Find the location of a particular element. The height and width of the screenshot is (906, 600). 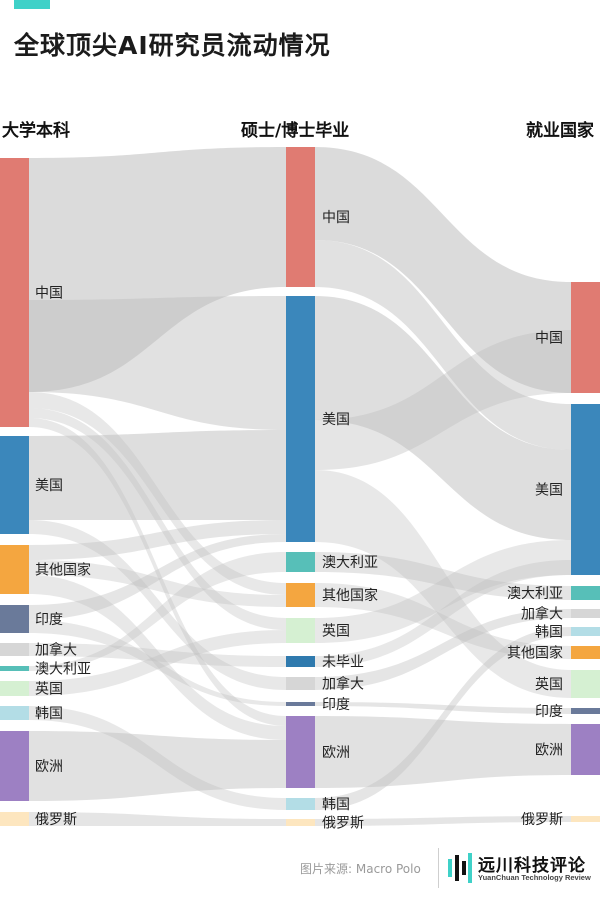

node-label-left-9: 俄罗斯 is located at coordinates (56, 820).